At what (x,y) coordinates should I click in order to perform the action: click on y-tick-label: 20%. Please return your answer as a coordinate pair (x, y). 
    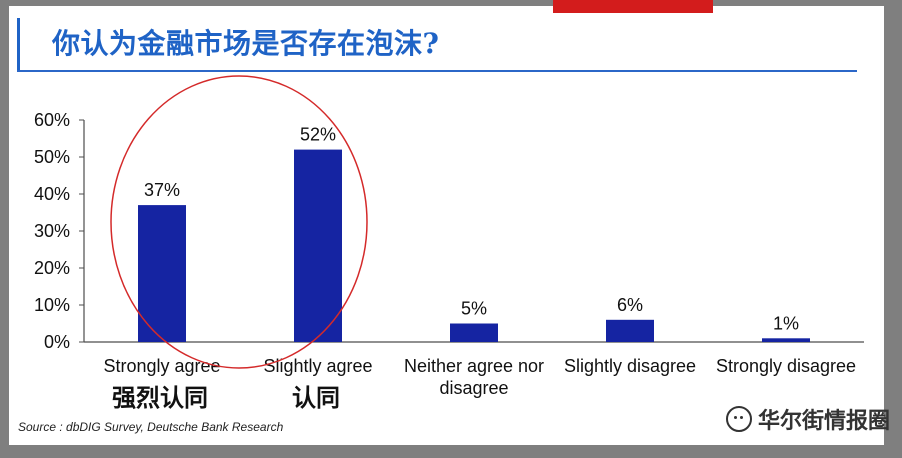
    Looking at the image, I should click on (52, 268).